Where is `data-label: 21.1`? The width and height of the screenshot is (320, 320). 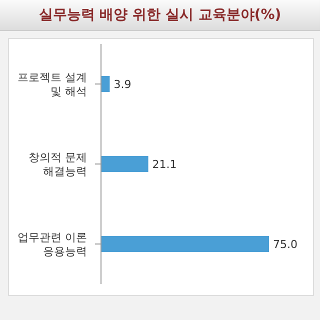 data-label: 21.1 is located at coordinates (164, 164).